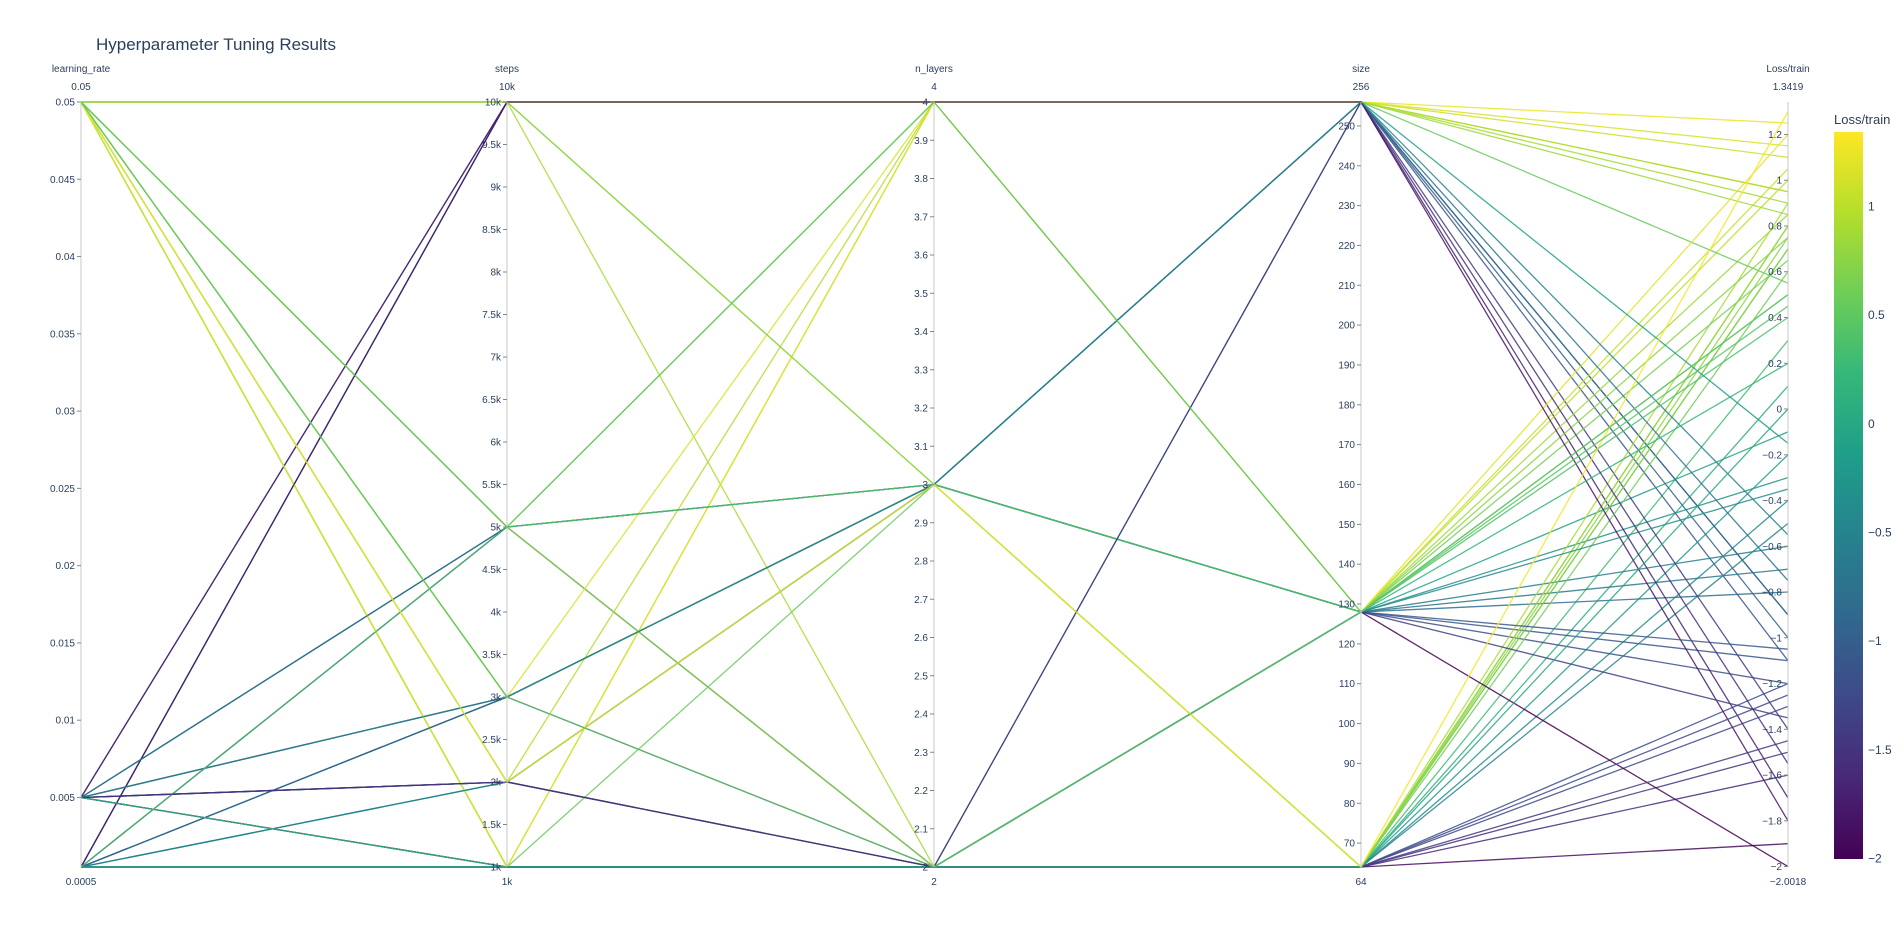  What do you see at coordinates (921, 638) in the screenshot?
I see `tick-label: 2.6` at bounding box center [921, 638].